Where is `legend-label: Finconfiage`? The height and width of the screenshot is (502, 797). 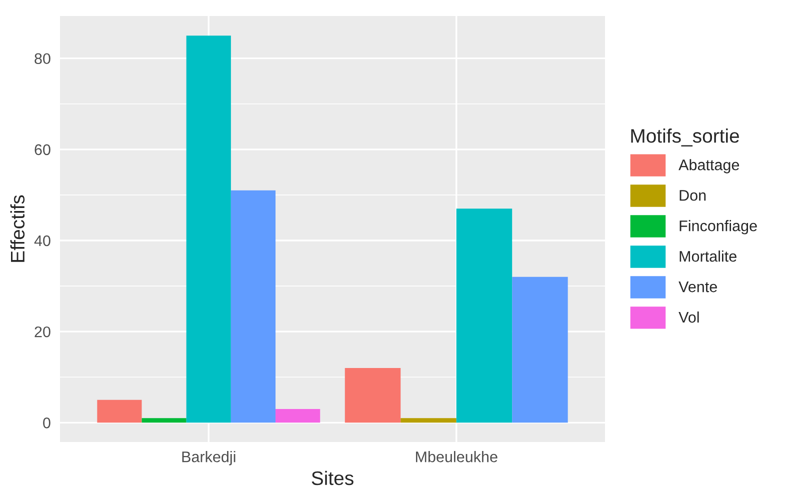
legend-label: Finconfiage is located at coordinates (718, 227).